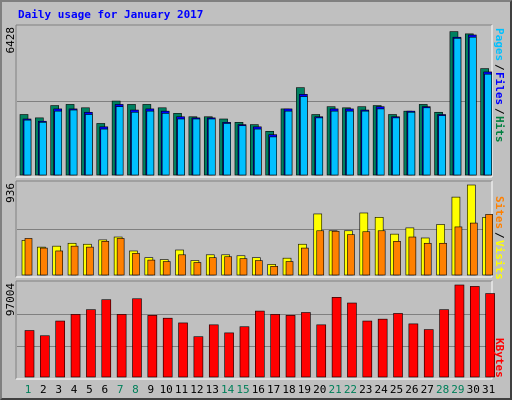 Image resolution: width=512 pixels, height=400 pixels. I want to click on xtick-label: 30, so click(473, 389).